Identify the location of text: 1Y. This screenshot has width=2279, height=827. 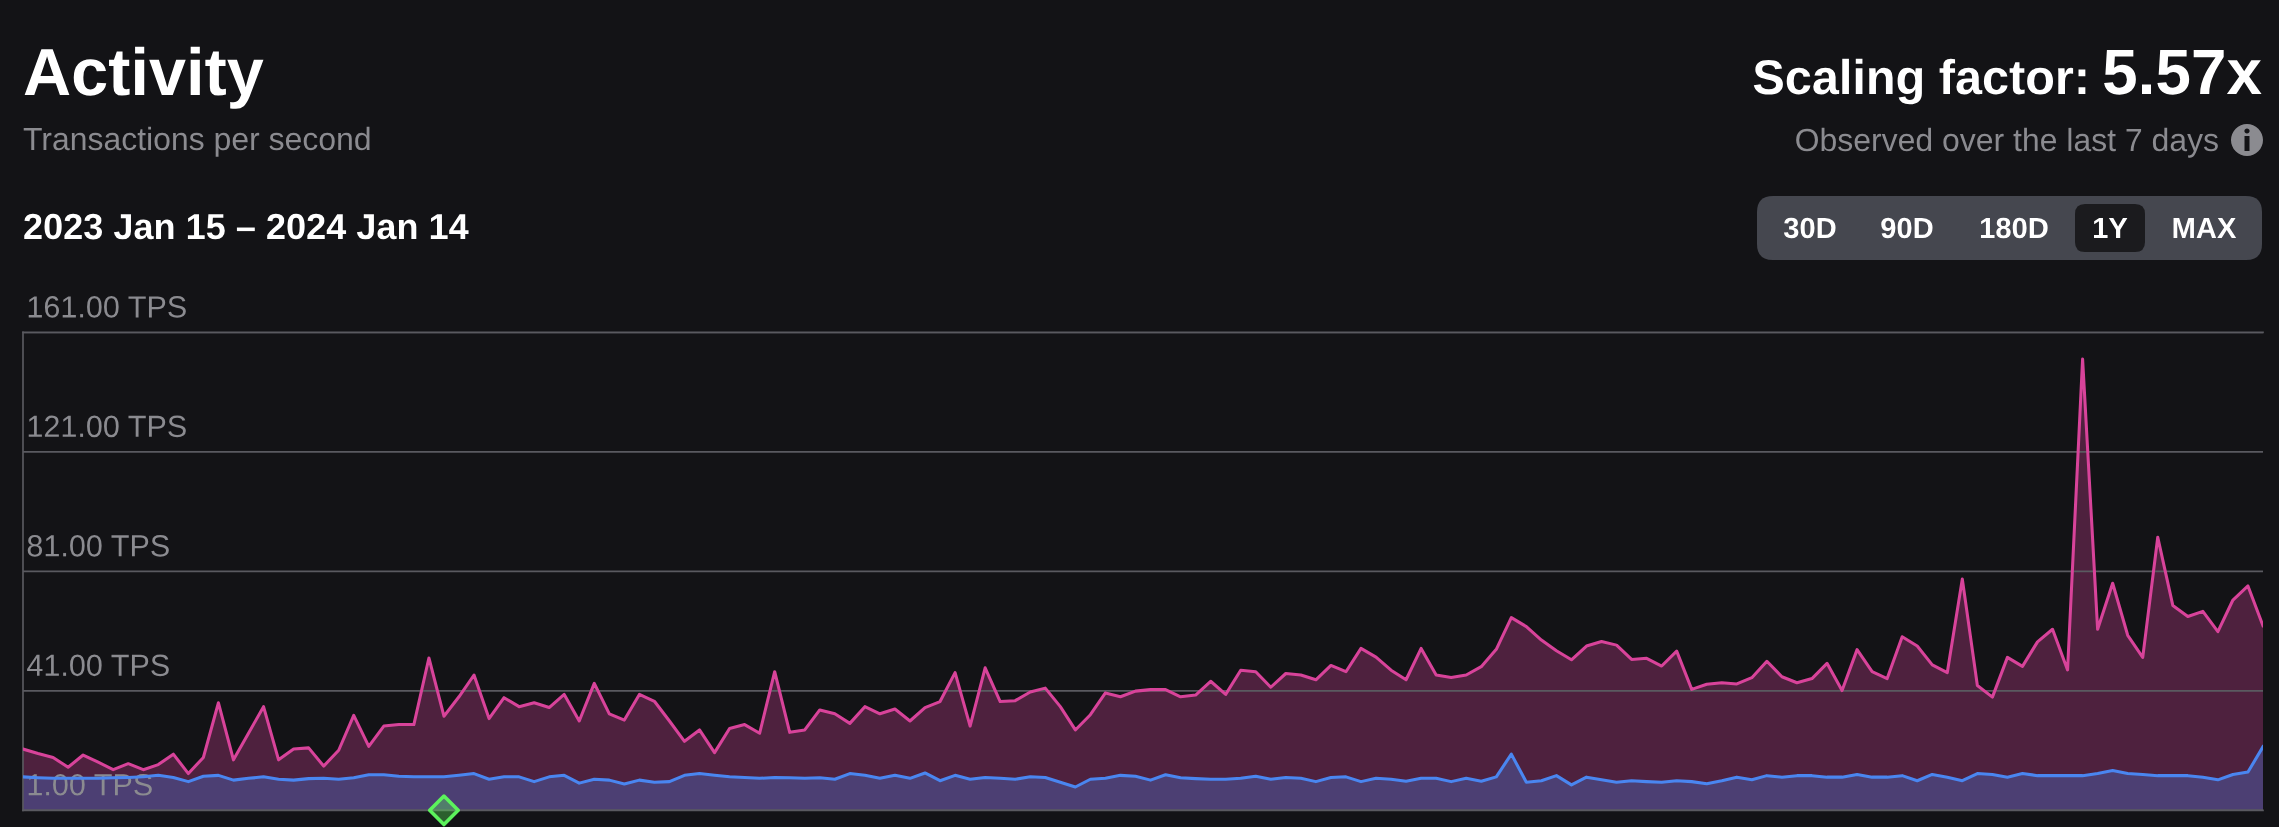
(2111, 227).